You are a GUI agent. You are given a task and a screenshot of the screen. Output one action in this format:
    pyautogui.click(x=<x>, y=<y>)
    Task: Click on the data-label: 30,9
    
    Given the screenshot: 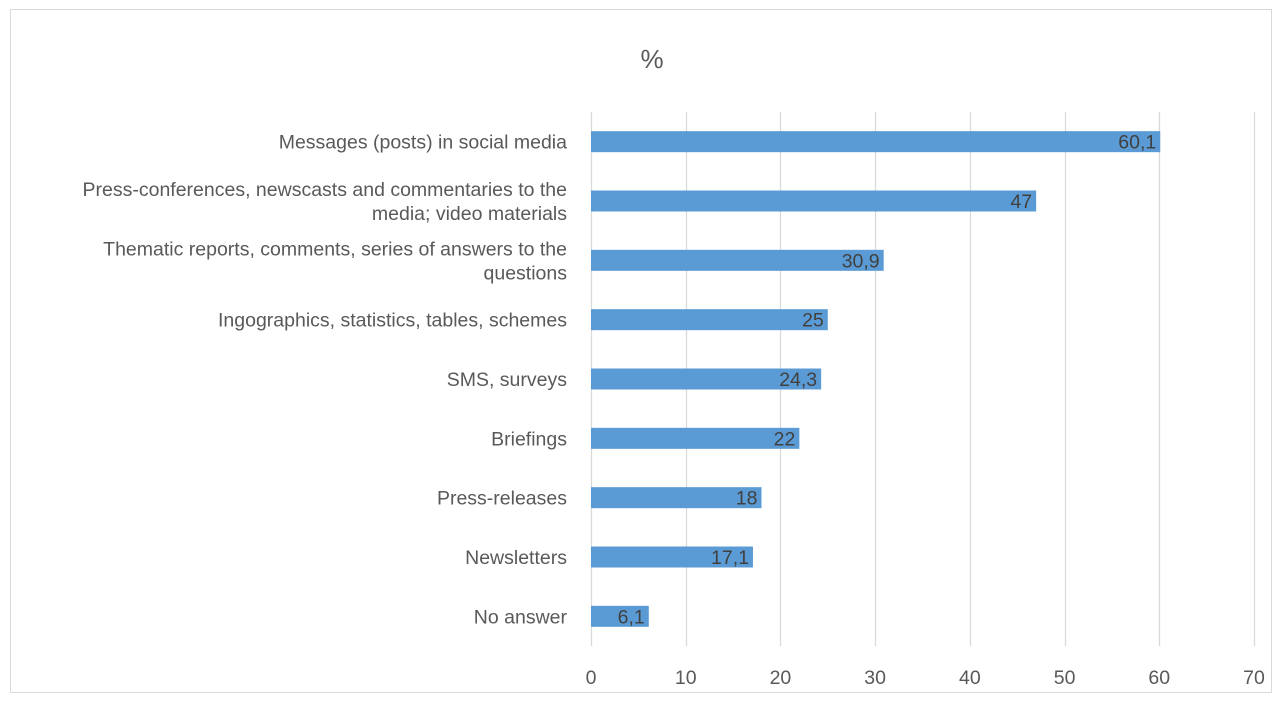 What is the action you would take?
    pyautogui.click(x=861, y=261)
    